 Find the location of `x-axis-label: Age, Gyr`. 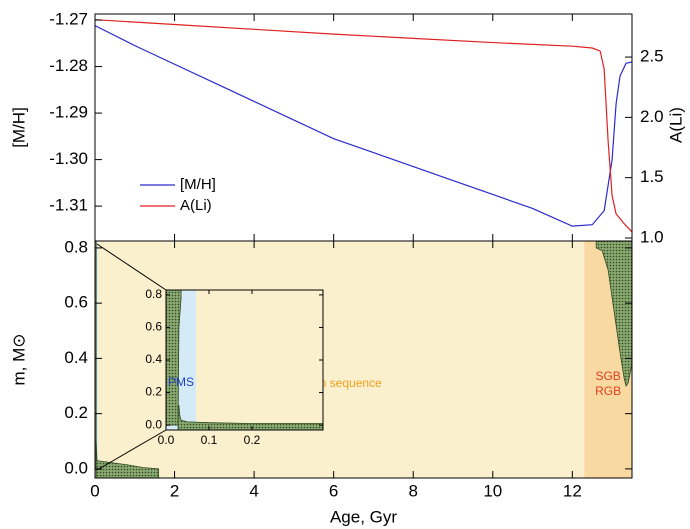

x-axis-label: Age, Gyr is located at coordinates (363, 516).